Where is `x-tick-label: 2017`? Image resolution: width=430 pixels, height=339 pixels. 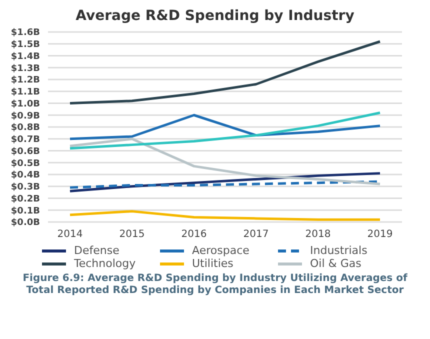
x-tick-label: 2017 is located at coordinates (256, 234).